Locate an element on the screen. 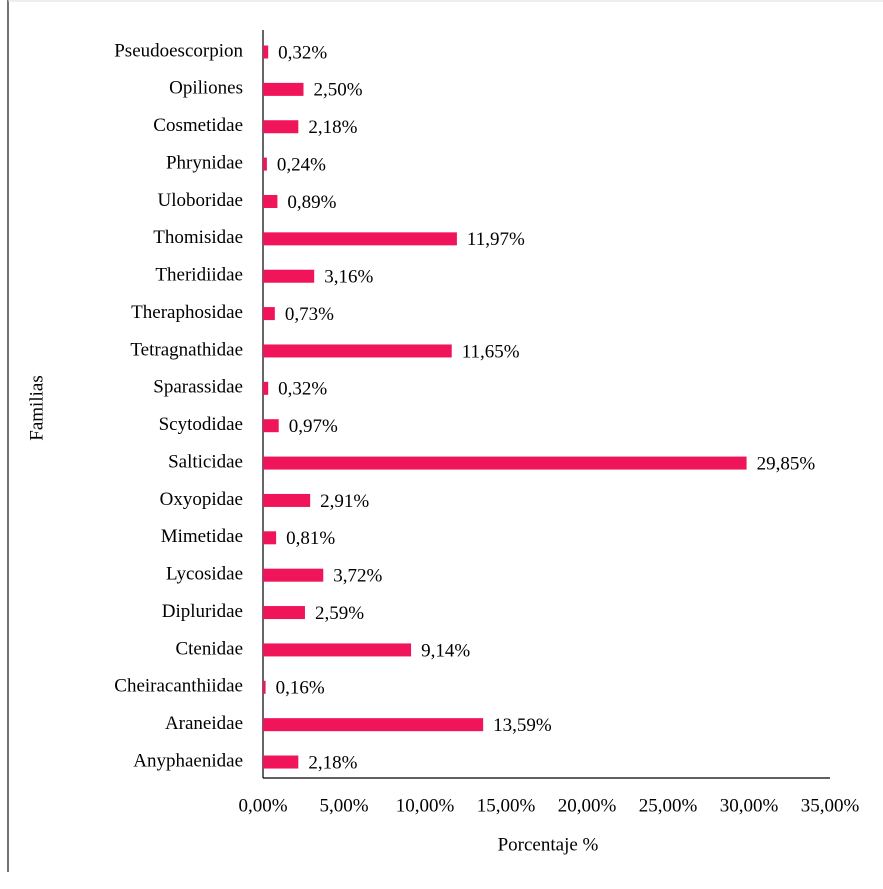  y-tick-label: Thomisidae is located at coordinates (198, 237).